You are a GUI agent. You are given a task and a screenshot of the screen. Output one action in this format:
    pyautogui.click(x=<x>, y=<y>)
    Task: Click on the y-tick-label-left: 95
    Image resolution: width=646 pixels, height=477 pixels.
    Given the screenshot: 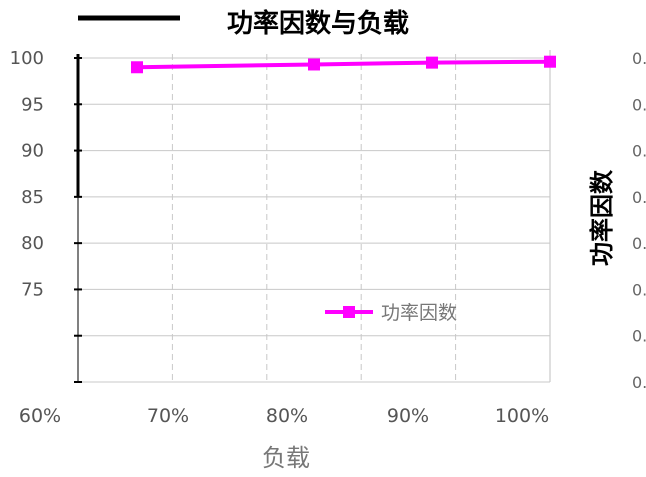 What is the action you would take?
    pyautogui.click(x=32, y=104)
    